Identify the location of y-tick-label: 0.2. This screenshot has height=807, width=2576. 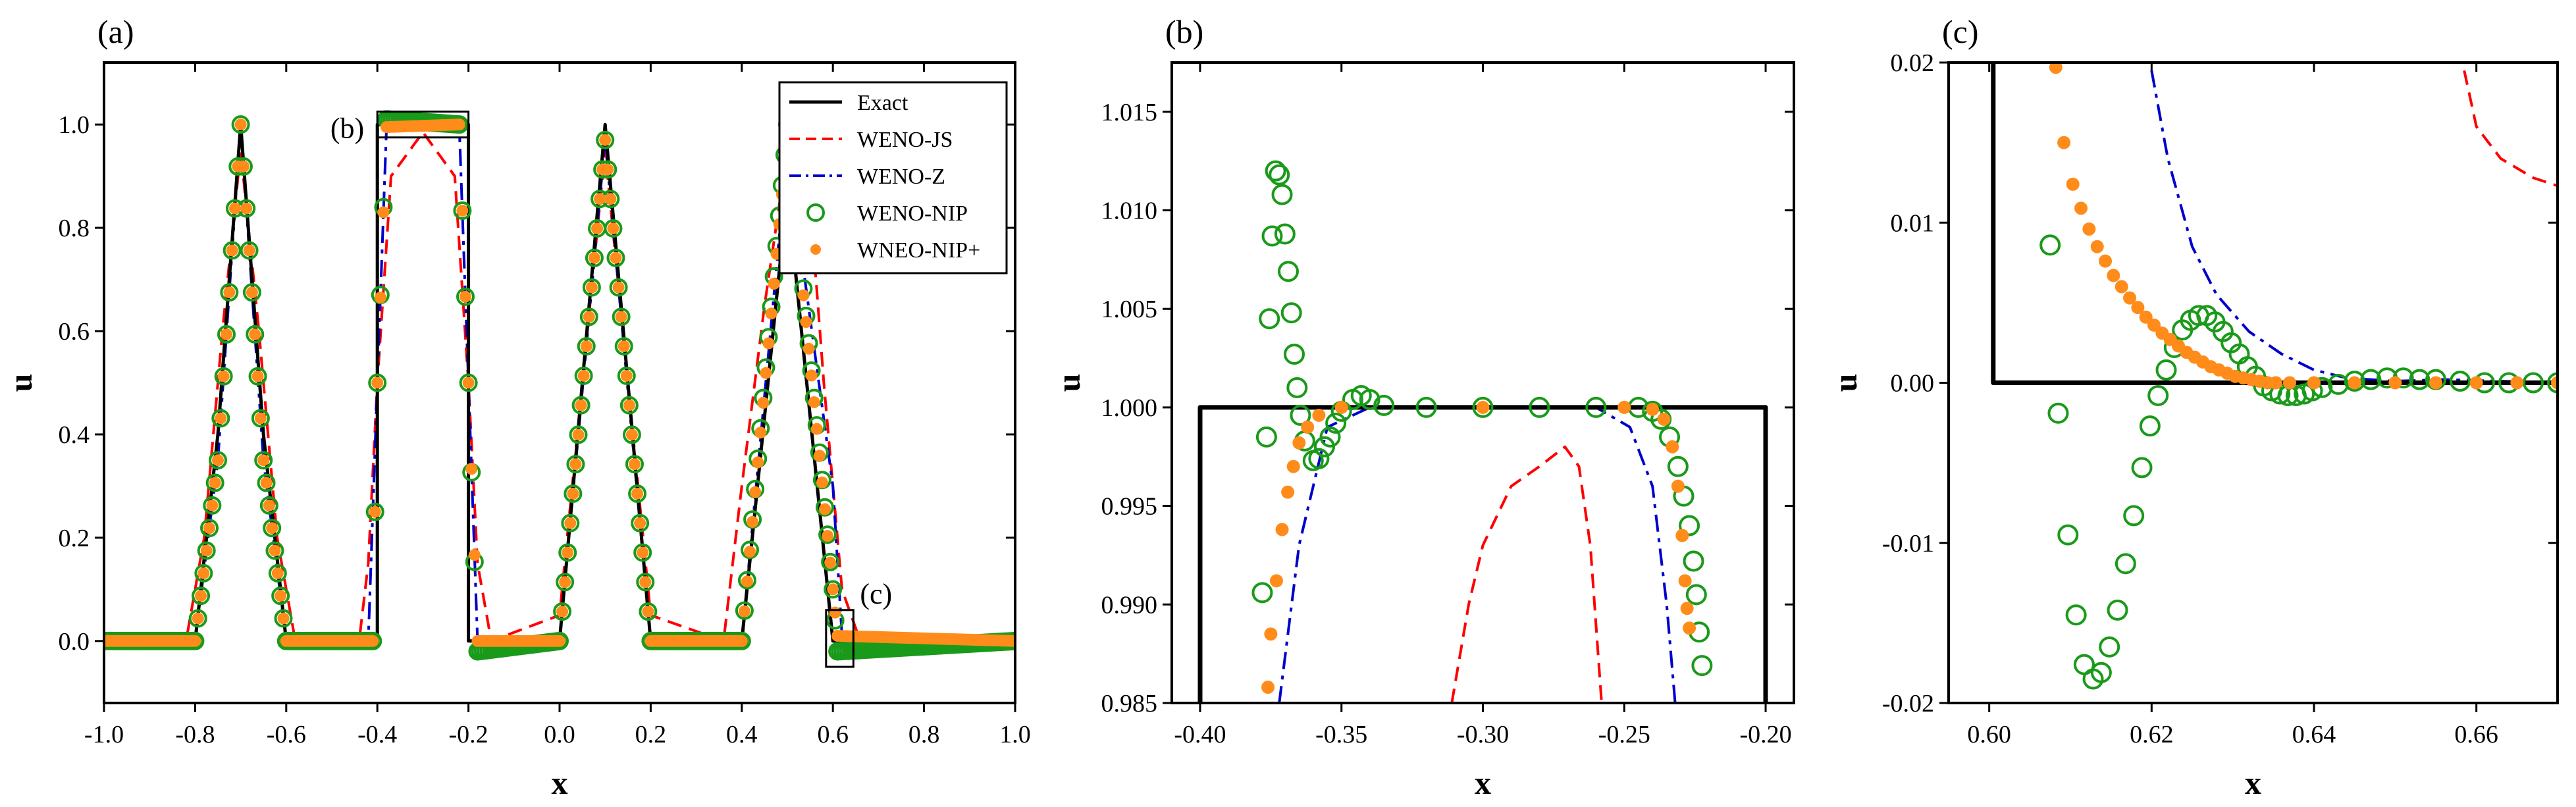
(74, 538).